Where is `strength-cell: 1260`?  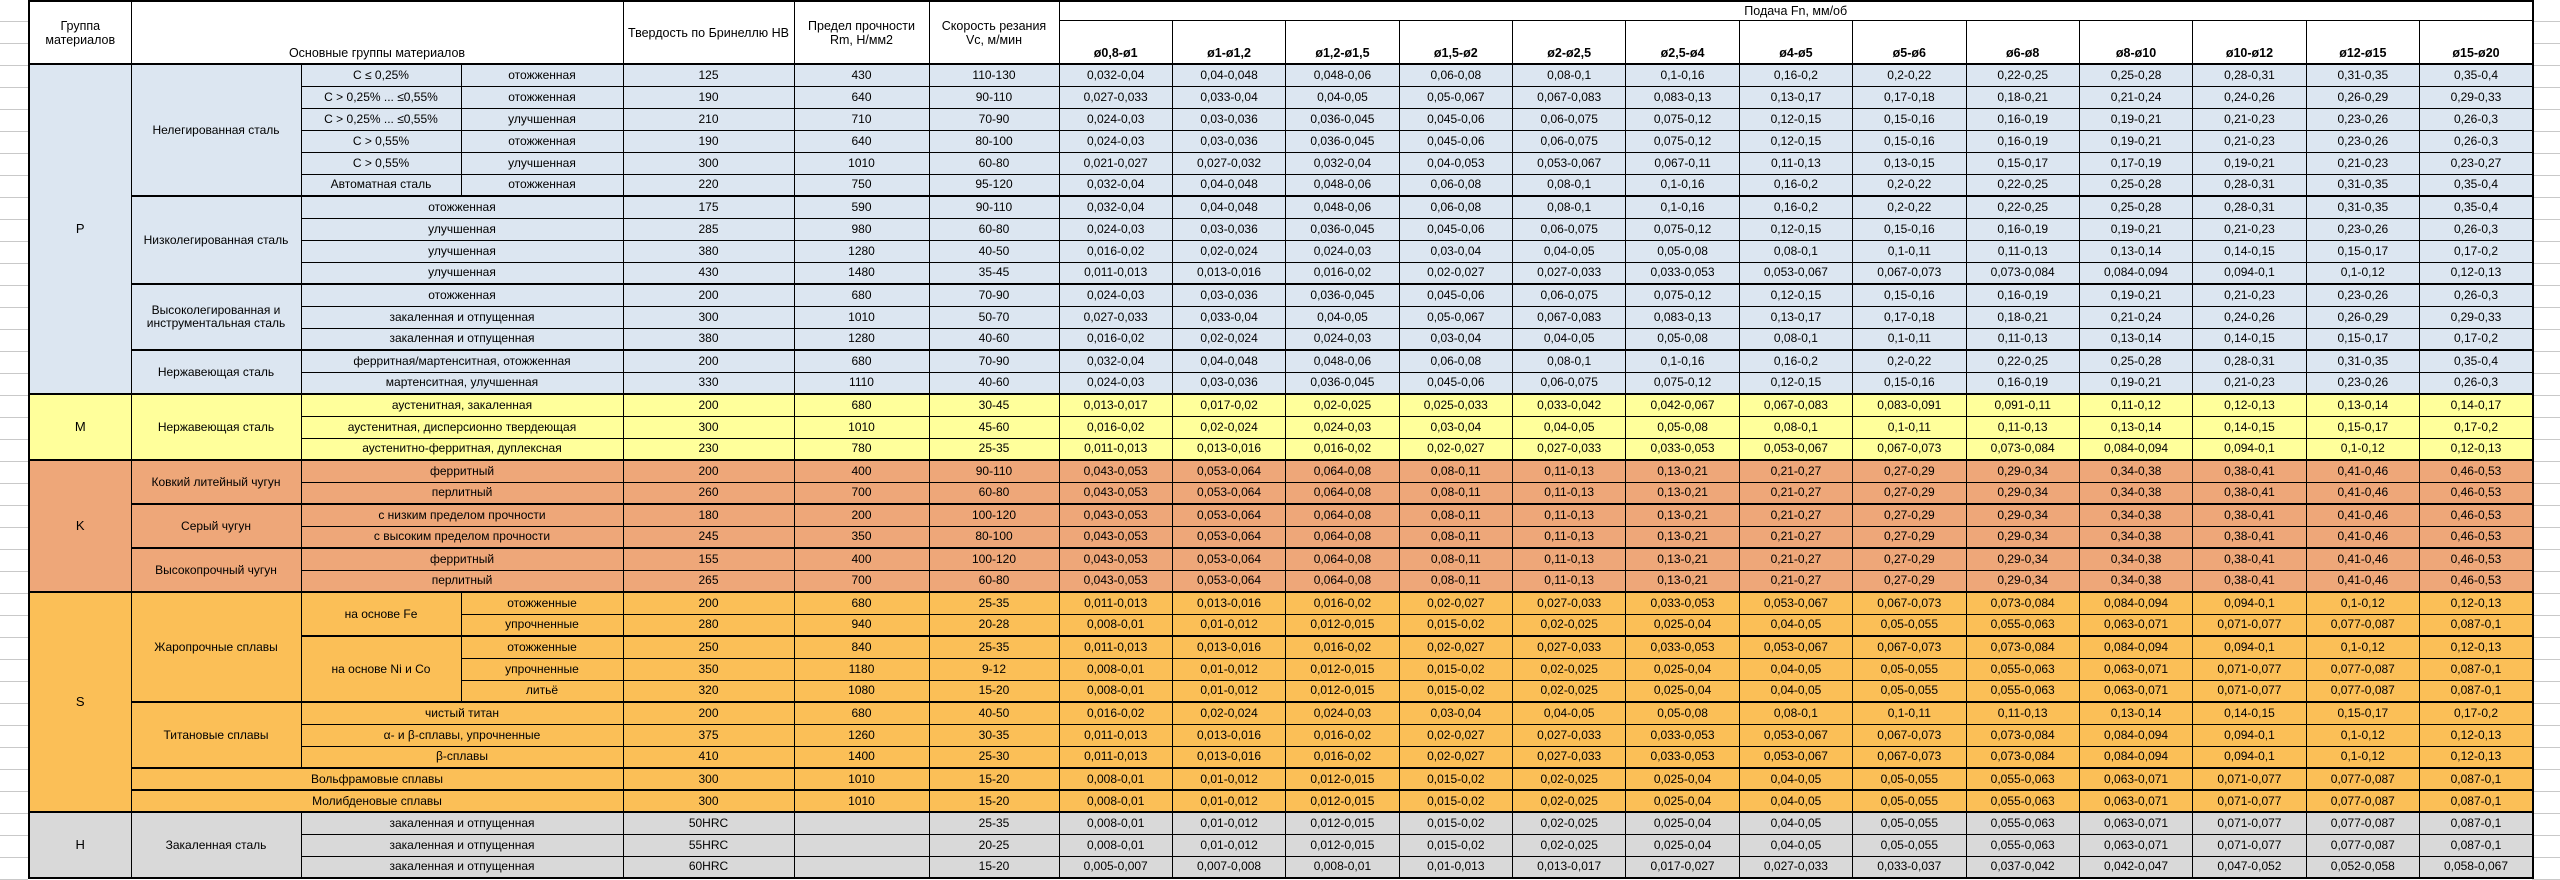 strength-cell: 1260 is located at coordinates (861, 735).